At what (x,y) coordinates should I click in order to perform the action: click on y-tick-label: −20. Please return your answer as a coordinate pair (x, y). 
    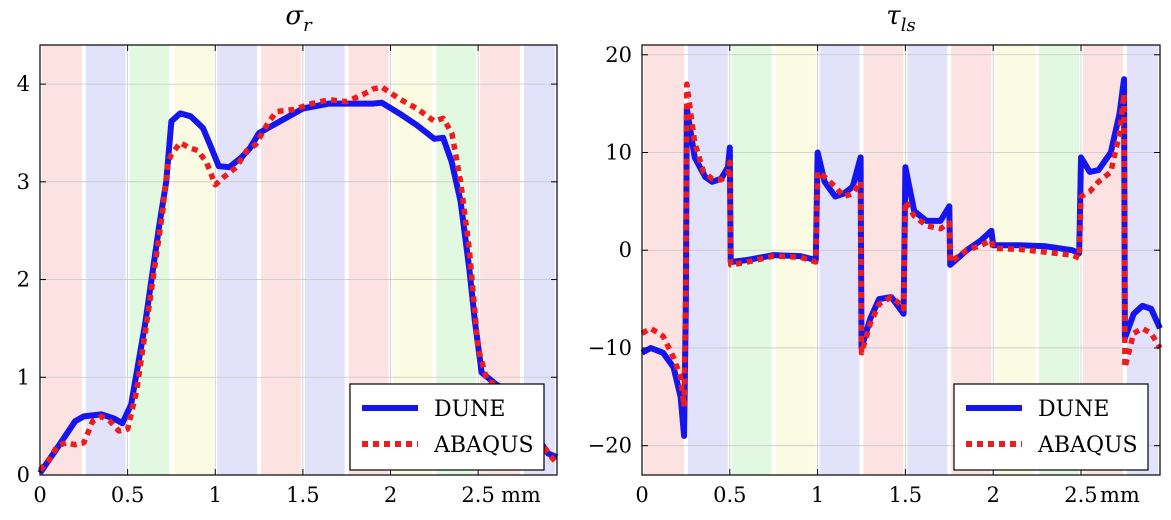
    Looking at the image, I should click on (610, 446).